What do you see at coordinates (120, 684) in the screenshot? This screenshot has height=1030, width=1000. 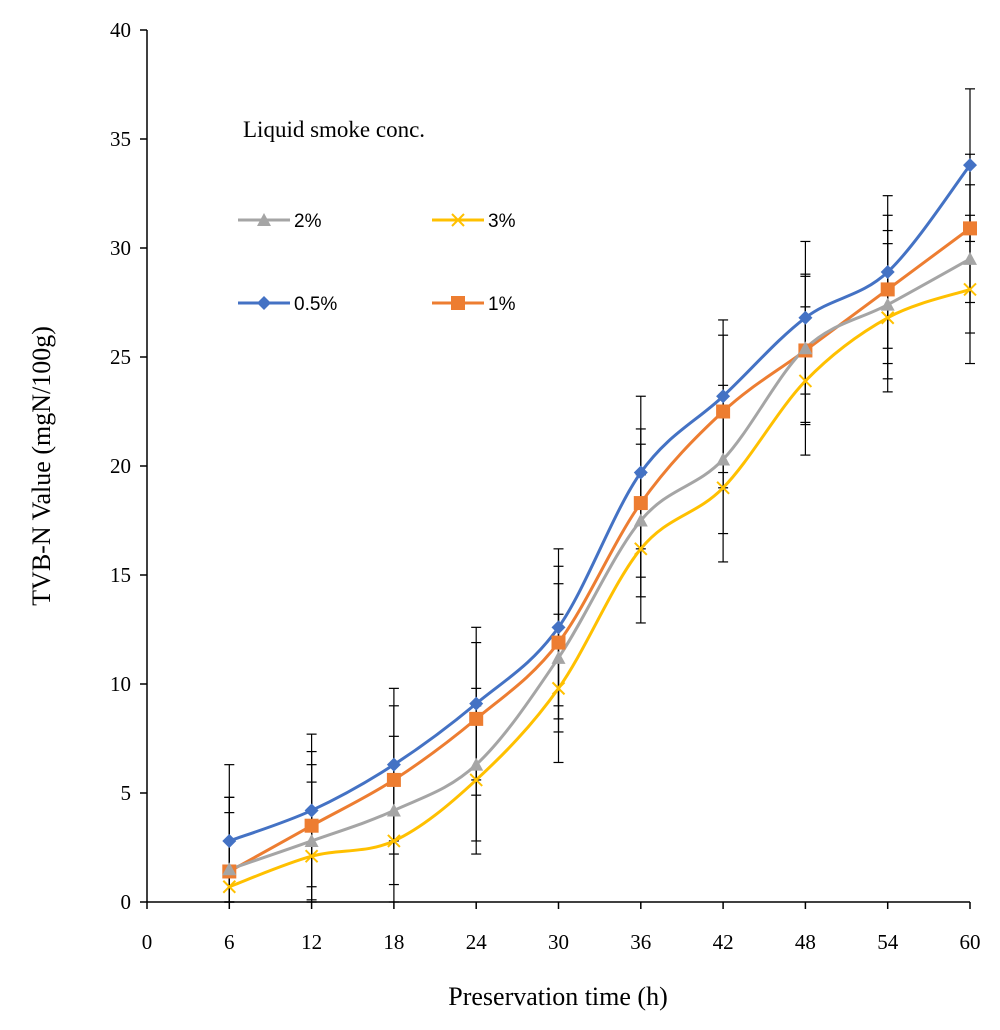 I see `y-tick-label: 10` at bounding box center [120, 684].